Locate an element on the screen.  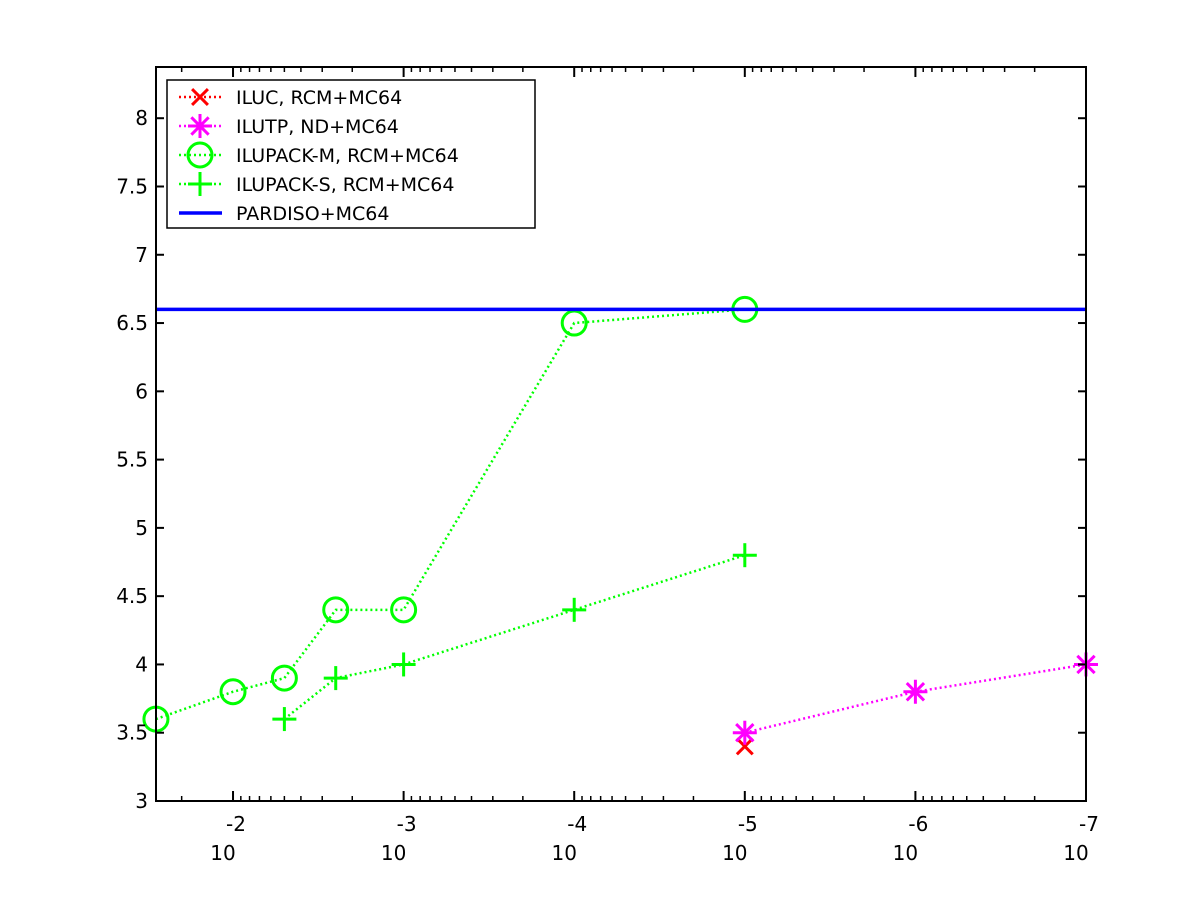
y-tick-label: 3 is located at coordinates (141, 801).